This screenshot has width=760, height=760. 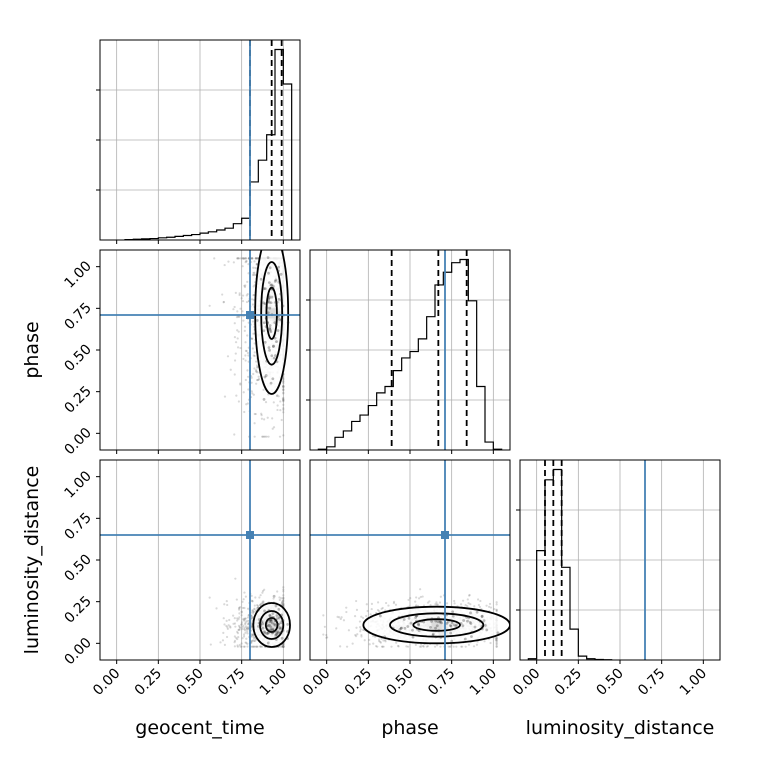 What do you see at coordinates (32, 349) in the screenshot?
I see `y-axis-label: phase` at bounding box center [32, 349].